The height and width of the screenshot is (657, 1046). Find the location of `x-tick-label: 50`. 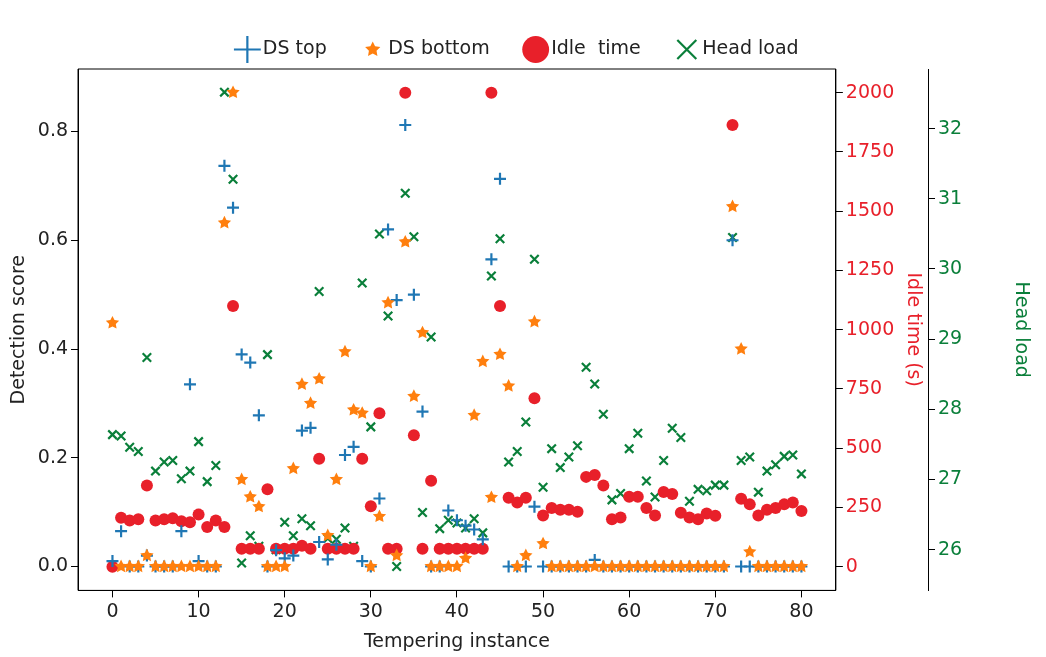

x-tick-label: 50 is located at coordinates (543, 609).